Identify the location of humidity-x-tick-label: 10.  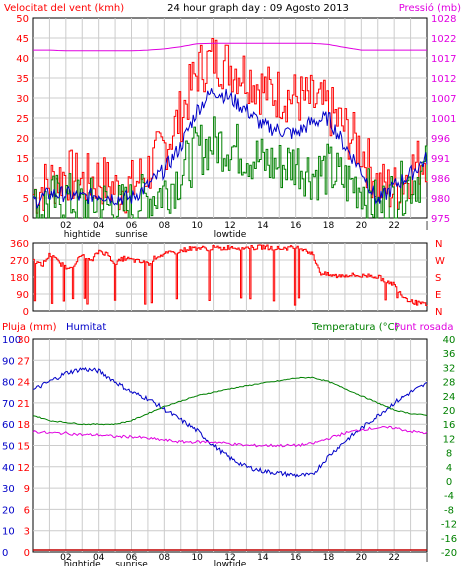
(197, 558).